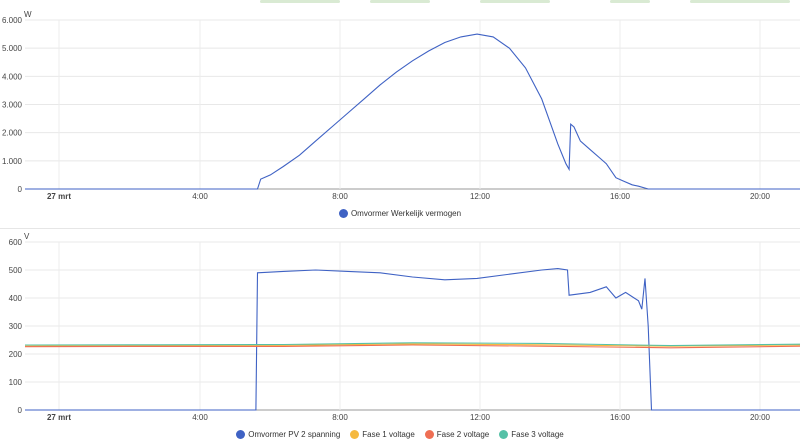  I want to click on y-tick-label: 6.000, so click(12, 20).